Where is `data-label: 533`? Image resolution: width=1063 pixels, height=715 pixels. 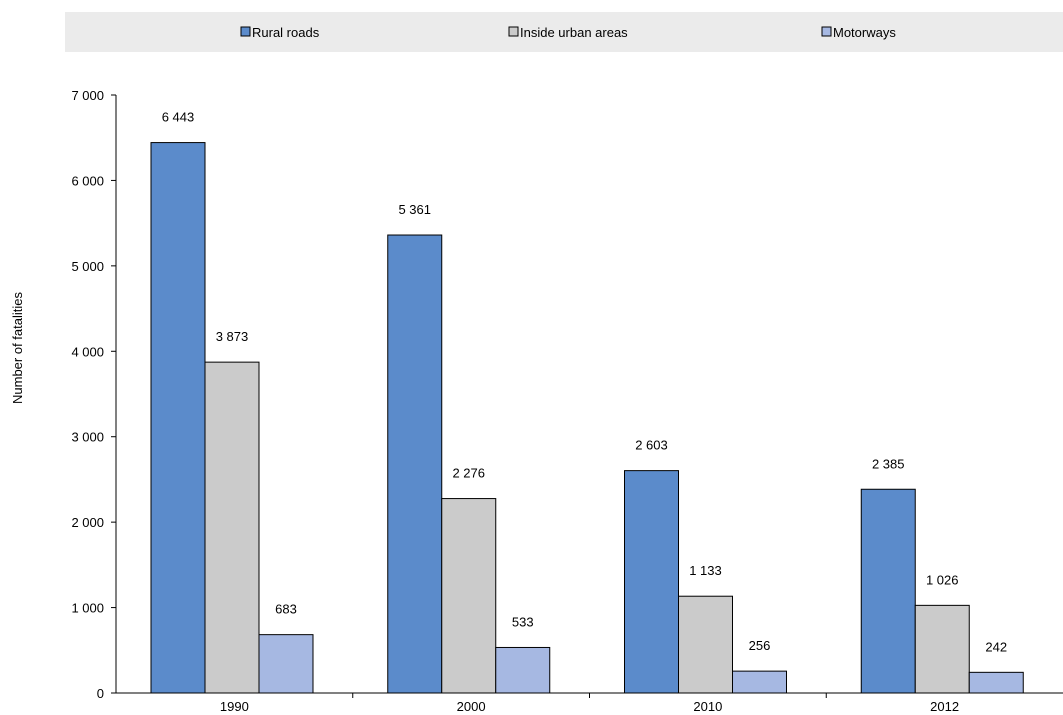
data-label: 533 is located at coordinates (523, 621).